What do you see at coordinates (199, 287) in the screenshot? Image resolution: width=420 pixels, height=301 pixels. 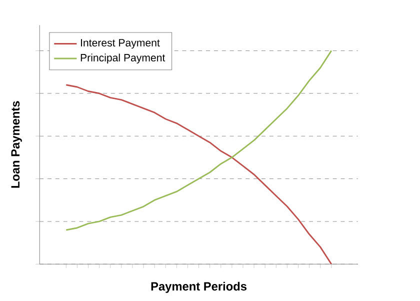 I see `x-axis-title: Payment Periods` at bounding box center [199, 287].